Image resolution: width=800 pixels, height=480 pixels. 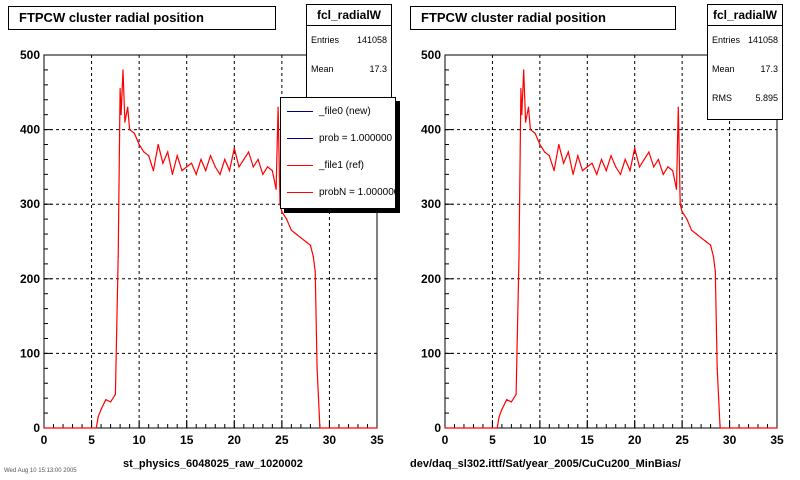 I want to click on right-stats-rms-value: 5.895, so click(x=766, y=98).